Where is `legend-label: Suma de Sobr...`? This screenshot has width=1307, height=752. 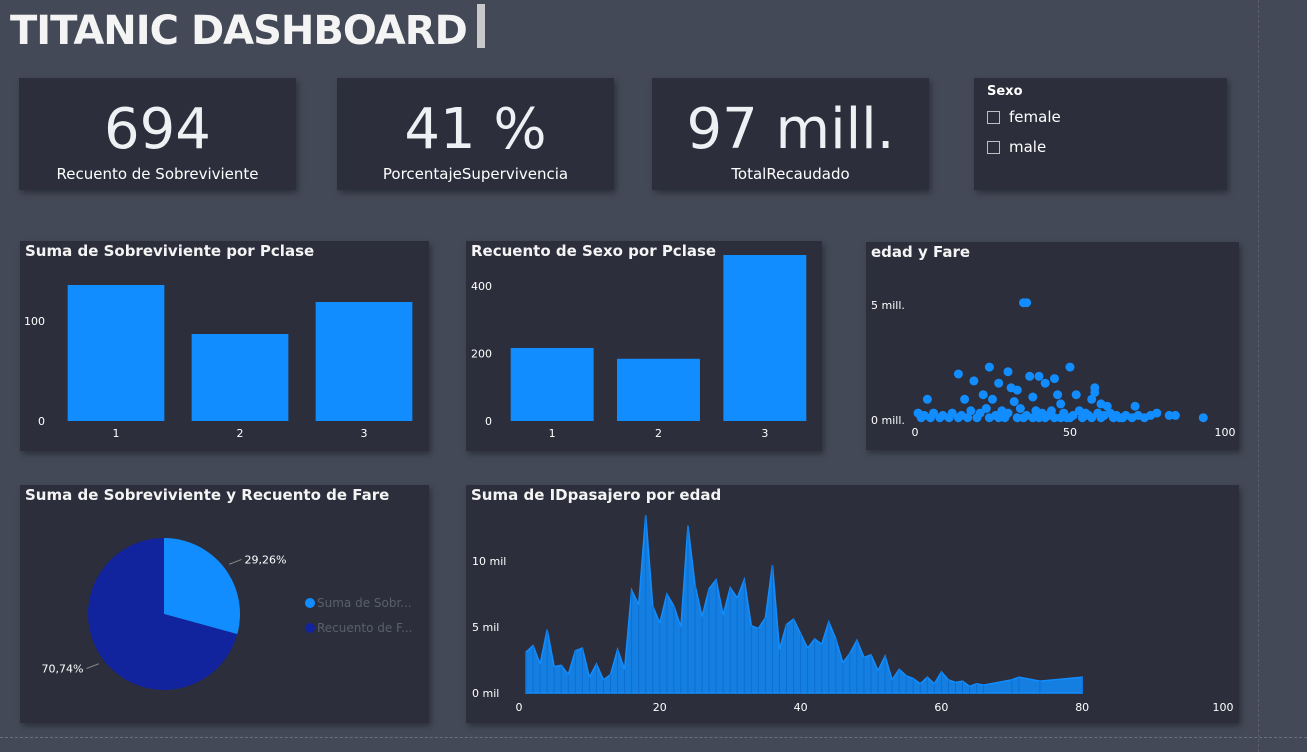 legend-label: Suma de Sobr... is located at coordinates (364, 603).